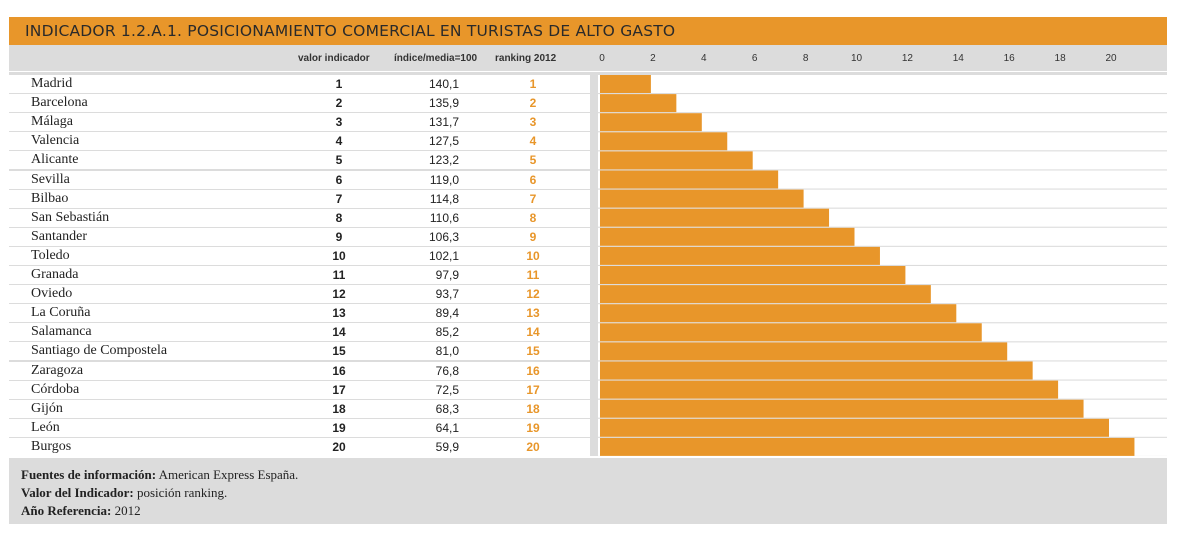 The image size is (1179, 541). What do you see at coordinates (1009, 58) in the screenshot?
I see `x-tick-label: 16` at bounding box center [1009, 58].